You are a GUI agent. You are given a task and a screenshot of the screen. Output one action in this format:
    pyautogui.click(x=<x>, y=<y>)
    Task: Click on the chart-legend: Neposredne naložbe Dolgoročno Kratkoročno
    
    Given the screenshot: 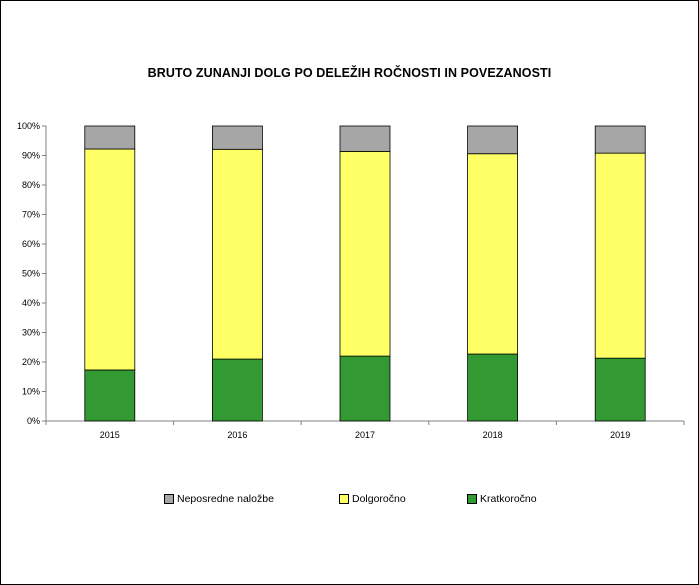 What is the action you would take?
    pyautogui.click(x=349, y=501)
    